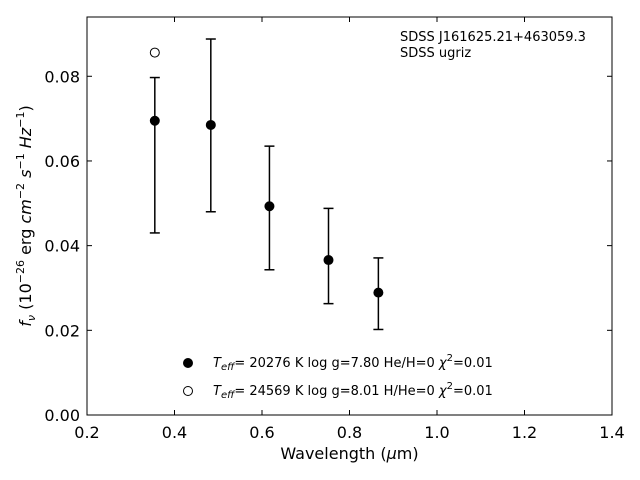 This screenshot has height=480, width=640. What do you see at coordinates (26, 215) in the screenshot?
I see `y-axis-label: fν (10−26 erg cm−2 s−1 Hz−1)` at bounding box center [26, 215].